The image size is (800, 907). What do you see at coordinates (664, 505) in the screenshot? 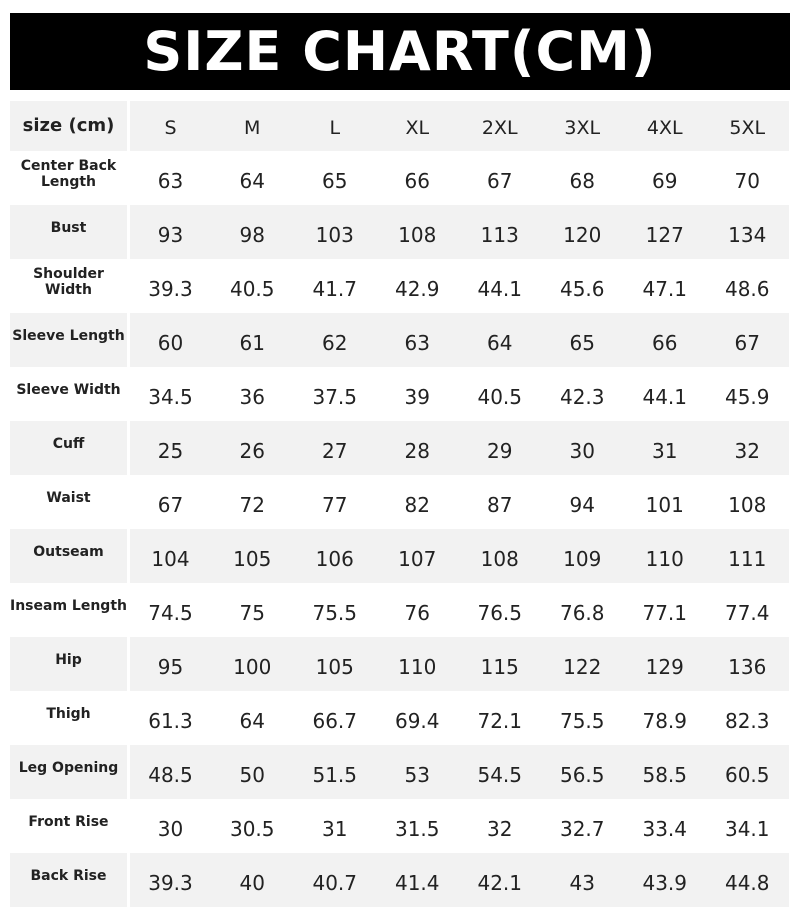
I see `cell-value: 101` at bounding box center [664, 505].